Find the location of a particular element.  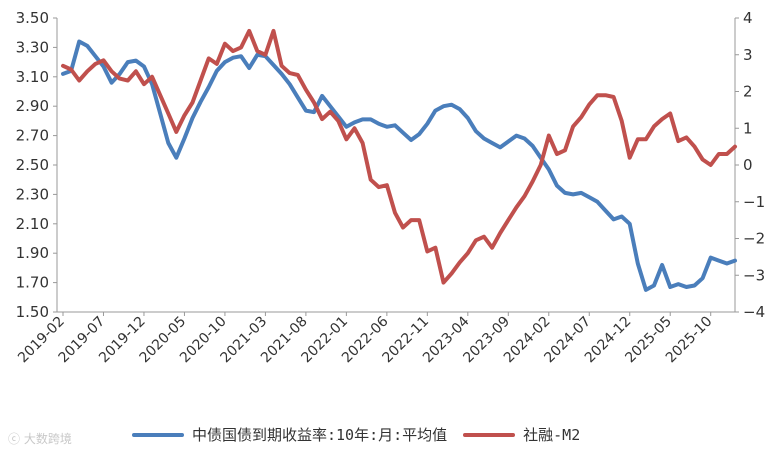

legend-item-bond-yield: 中债国债到期收益率:10年:月:平均值 is located at coordinates (289, 434).